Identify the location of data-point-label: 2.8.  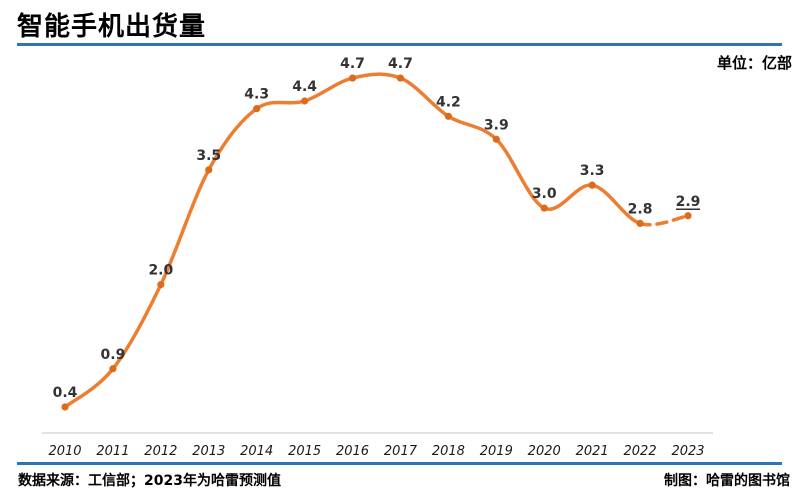
(640, 209).